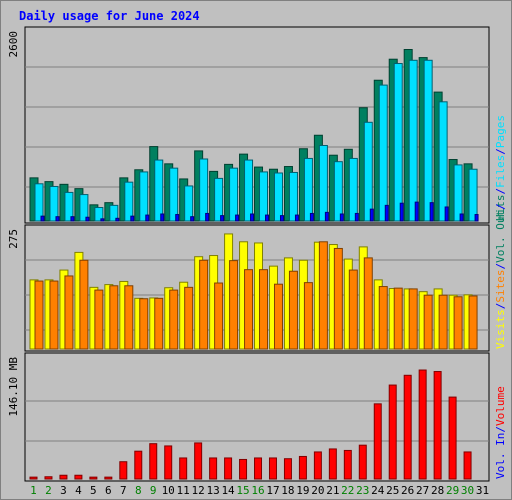  I want to click on y-max-label: 2600, so click(13, 44).